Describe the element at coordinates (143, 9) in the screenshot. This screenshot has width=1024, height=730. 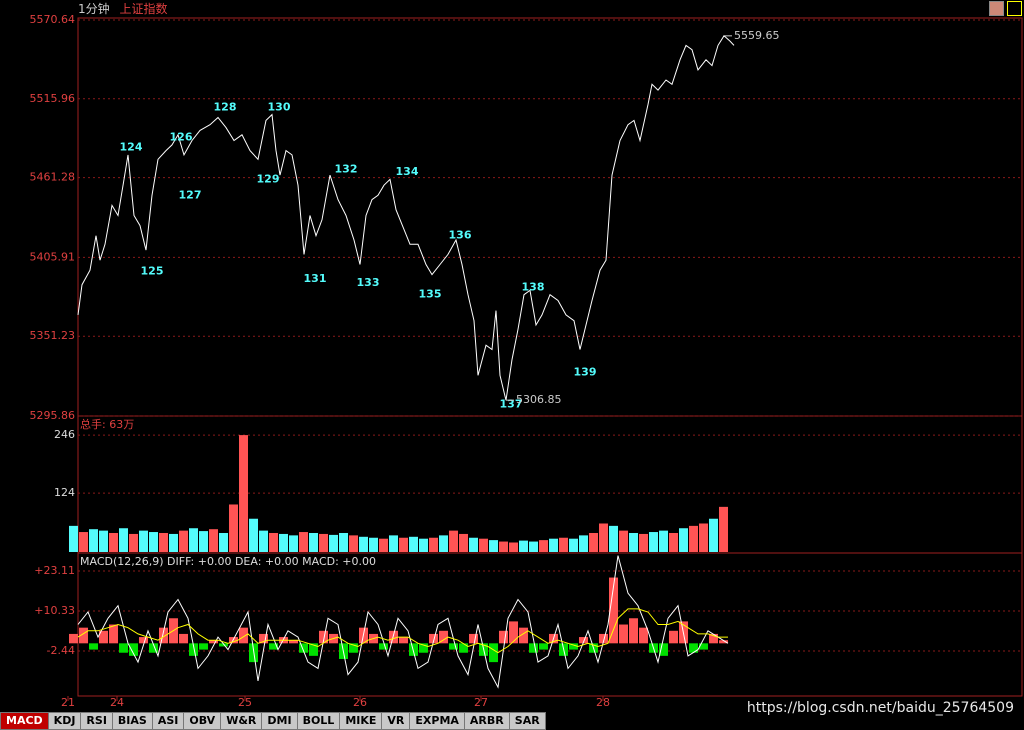
I see `index-name: 上证指数` at that location.